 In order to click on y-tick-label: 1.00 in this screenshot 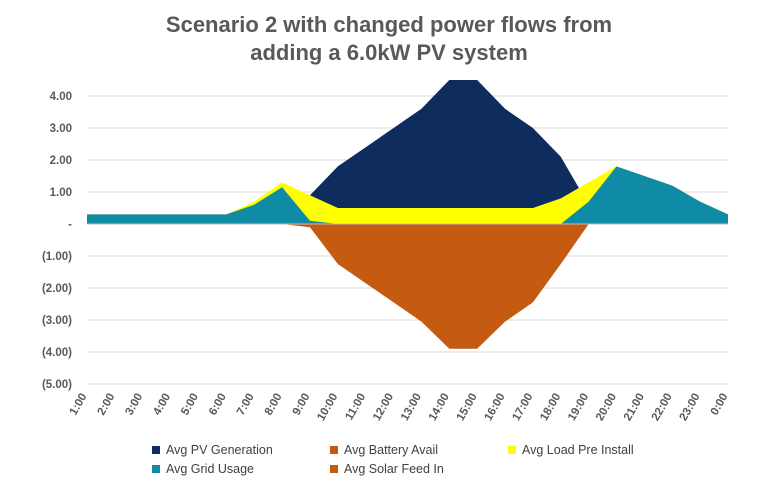, I will do `click(61, 193)`.